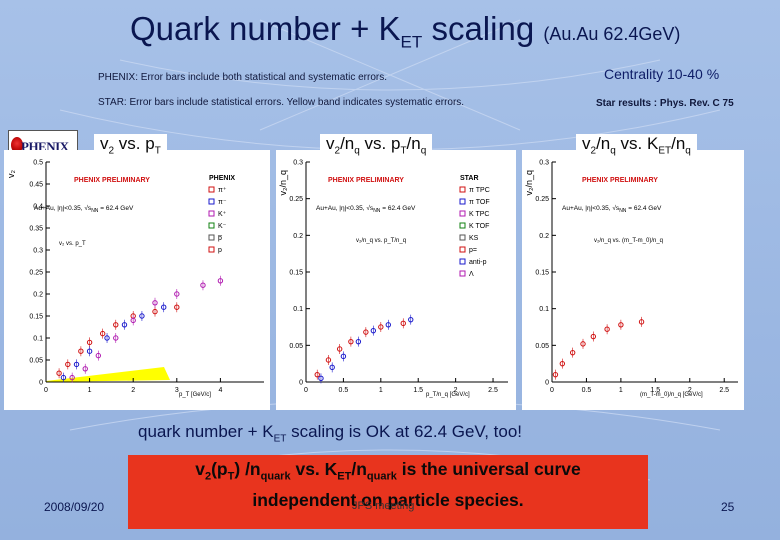  What do you see at coordinates (376, 145) in the screenshot?
I see `panel-2-title: v2/nq vs. pT/nq` at bounding box center [376, 145].